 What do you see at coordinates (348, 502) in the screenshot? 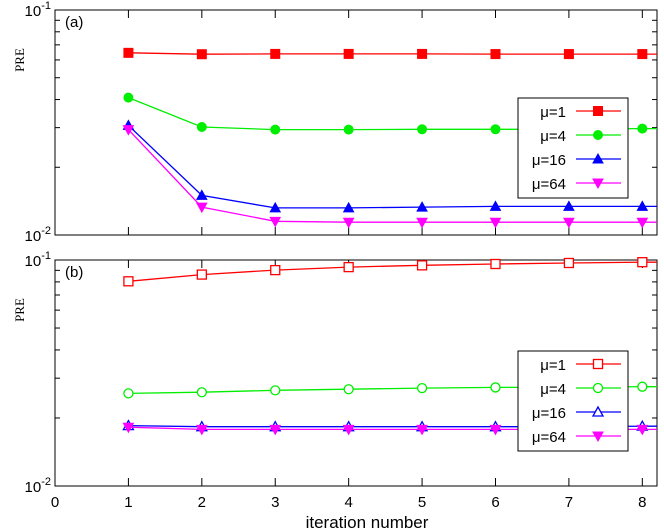
I see `x-tick-label: 4` at bounding box center [348, 502].